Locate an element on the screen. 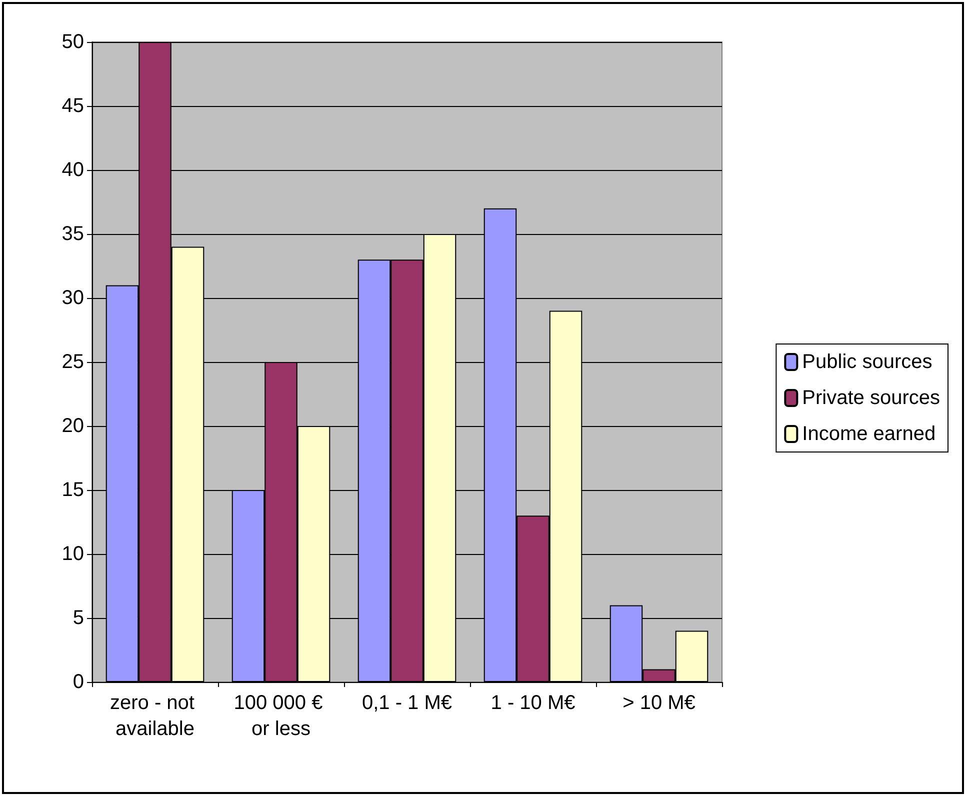 The width and height of the screenshot is (970, 800). y-tick-label: 30 is located at coordinates (73, 298).